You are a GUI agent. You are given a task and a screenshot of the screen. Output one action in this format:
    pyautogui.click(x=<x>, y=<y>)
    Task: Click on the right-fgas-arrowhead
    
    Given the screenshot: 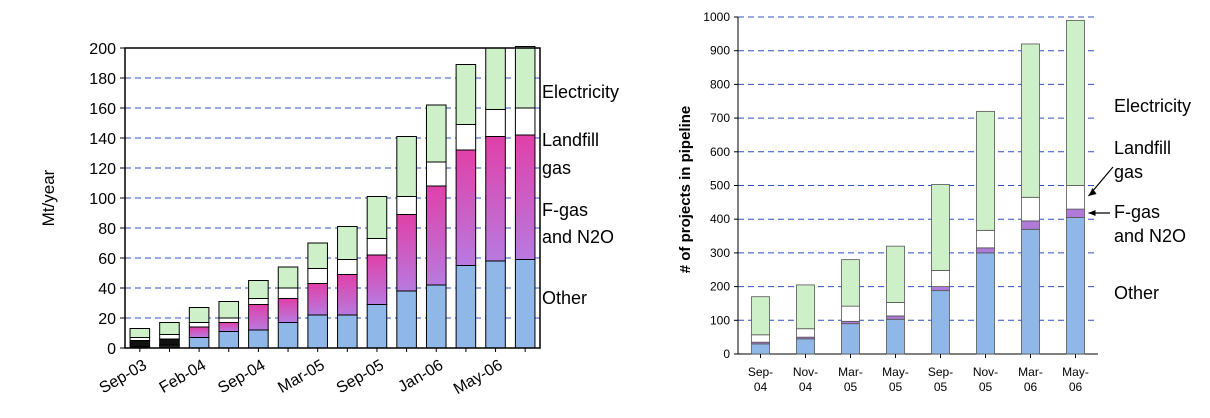 What is the action you would take?
    pyautogui.click(x=1092, y=213)
    